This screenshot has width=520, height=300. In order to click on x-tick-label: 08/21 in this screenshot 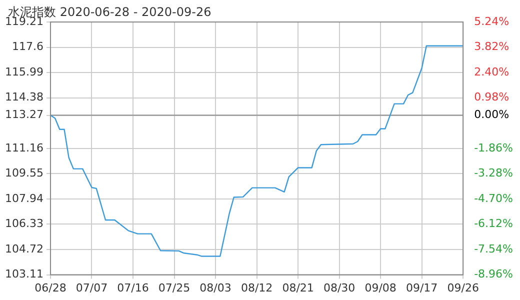, I will do `click(298, 287)`.